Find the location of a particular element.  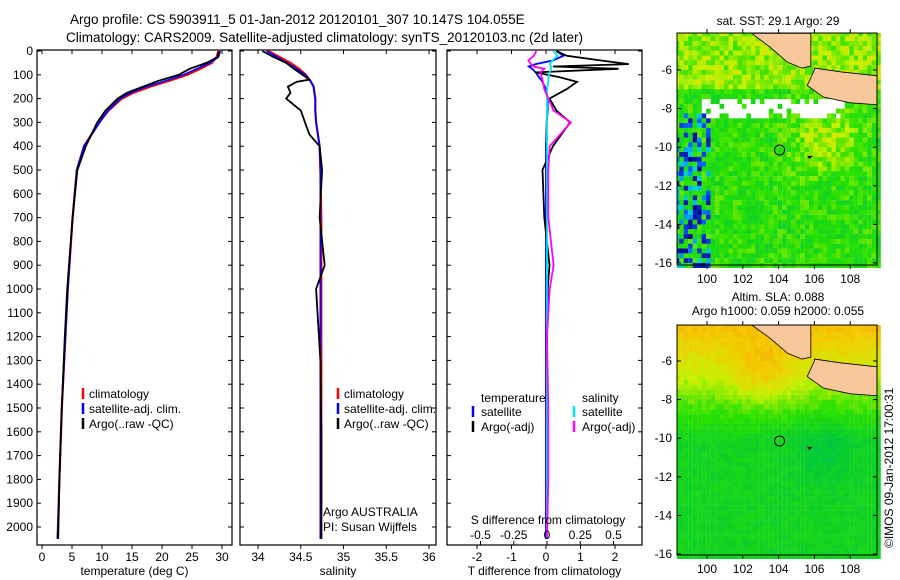

y-tick-label: 1200 is located at coordinates (19, 337).